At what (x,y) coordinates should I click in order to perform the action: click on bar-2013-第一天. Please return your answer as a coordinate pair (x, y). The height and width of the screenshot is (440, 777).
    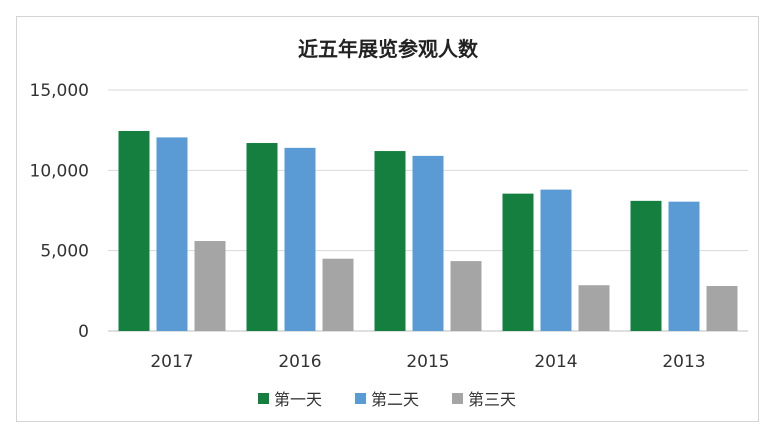
    Looking at the image, I should click on (646, 265).